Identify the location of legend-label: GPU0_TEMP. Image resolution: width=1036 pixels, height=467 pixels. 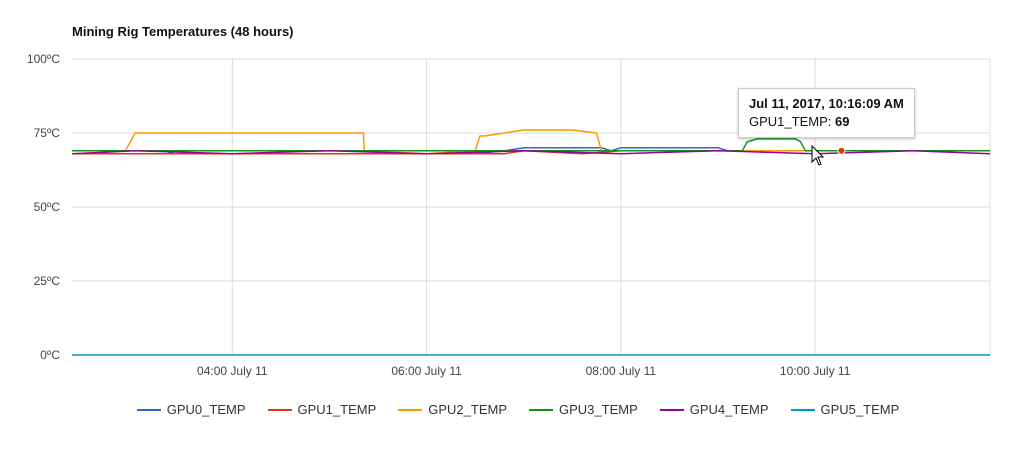
(206, 409).